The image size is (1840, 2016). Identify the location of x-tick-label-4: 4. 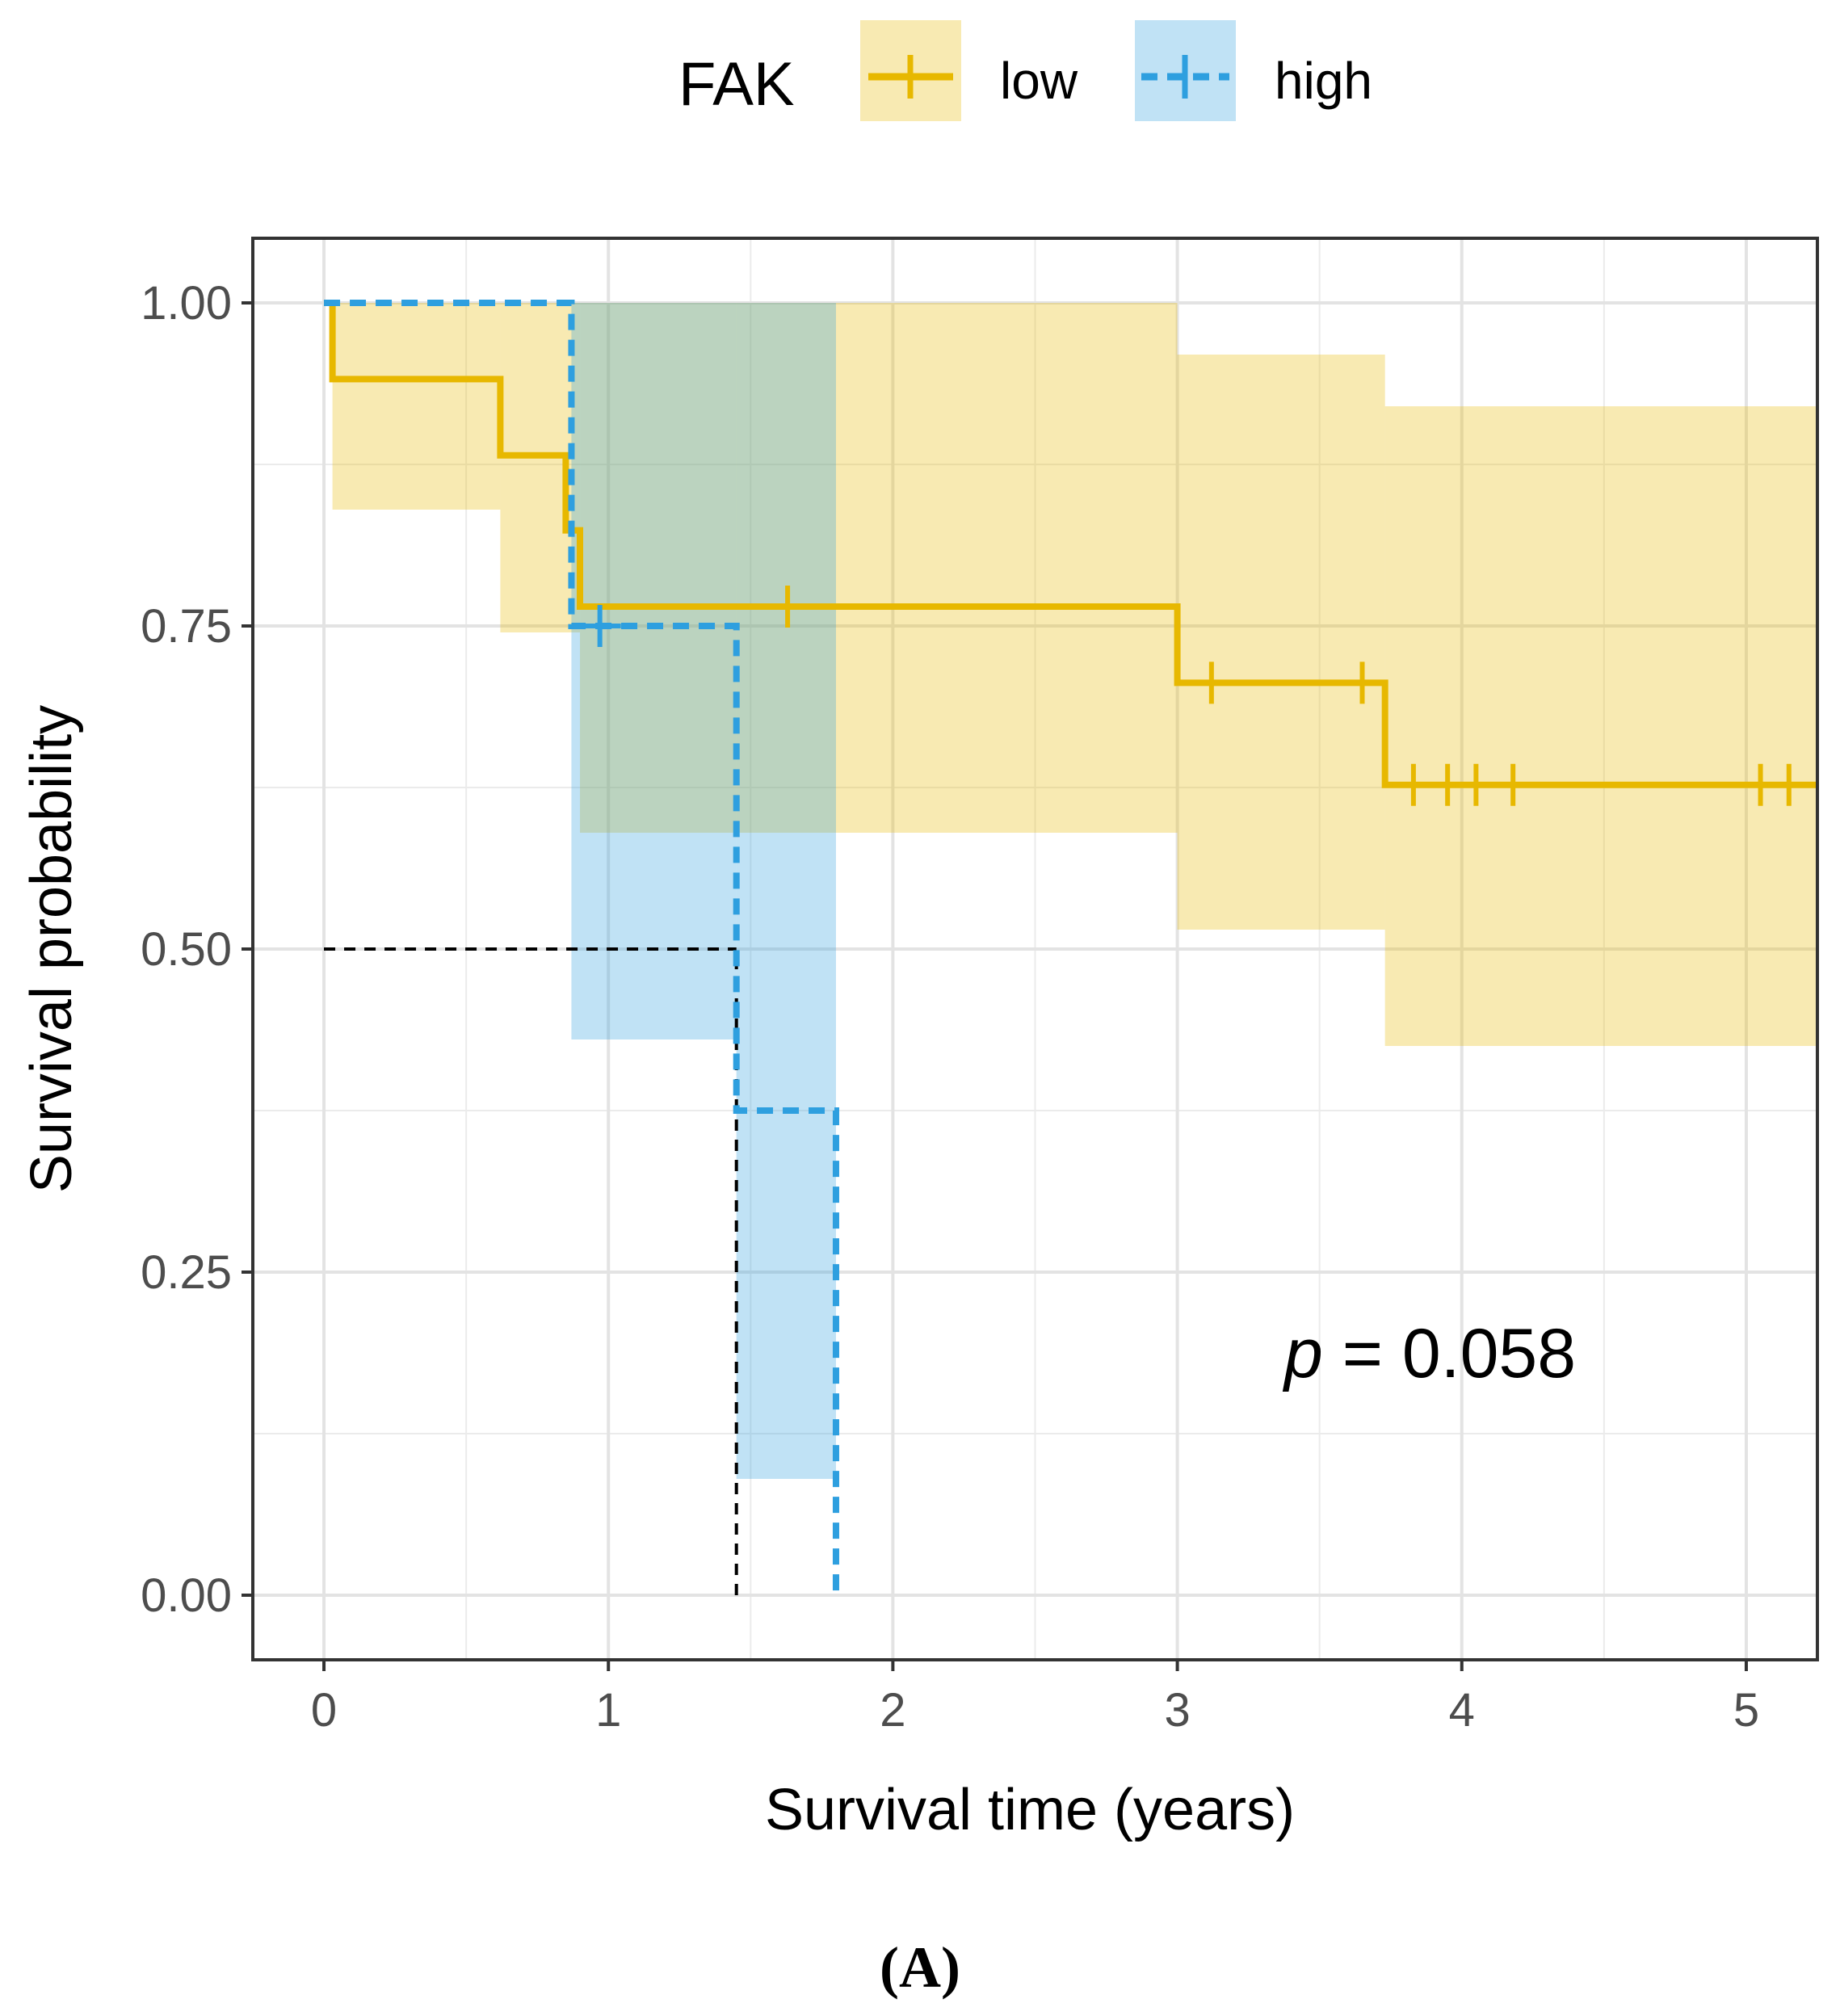
(1462, 1711).